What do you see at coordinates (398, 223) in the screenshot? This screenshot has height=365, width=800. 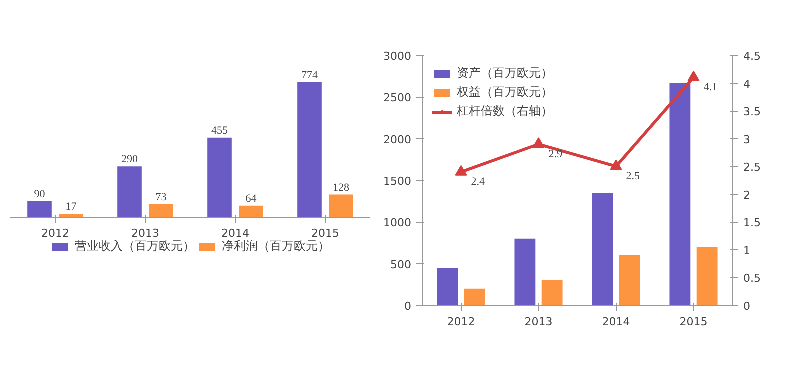 I see `y-tick-label: 1000` at bounding box center [398, 223].